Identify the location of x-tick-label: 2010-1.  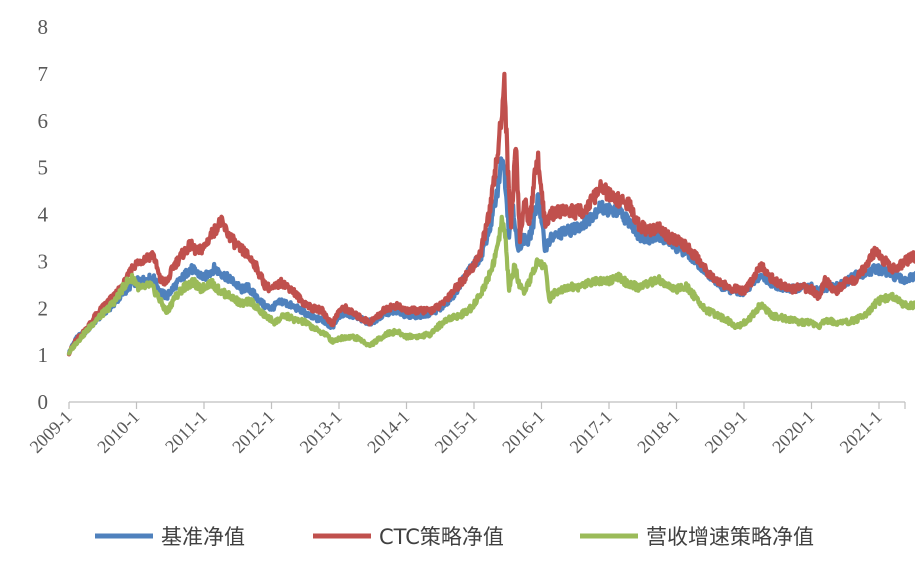
(118, 432).